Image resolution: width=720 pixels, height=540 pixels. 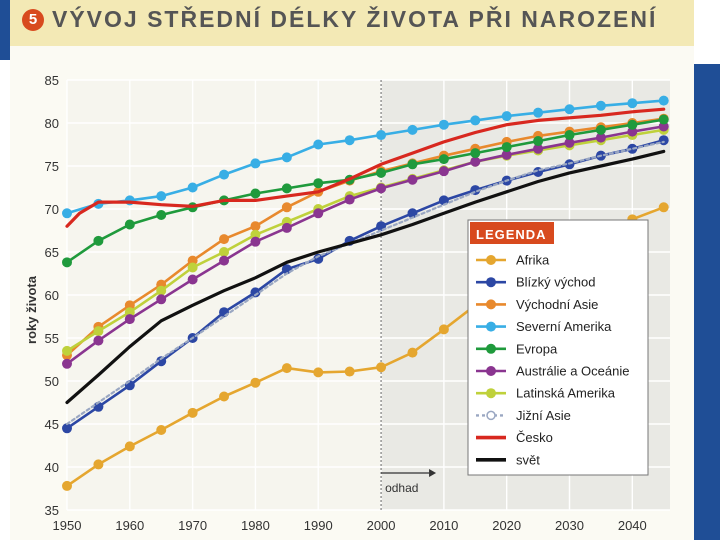 I want to click on x-tick-label: 1970, so click(x=192, y=525).